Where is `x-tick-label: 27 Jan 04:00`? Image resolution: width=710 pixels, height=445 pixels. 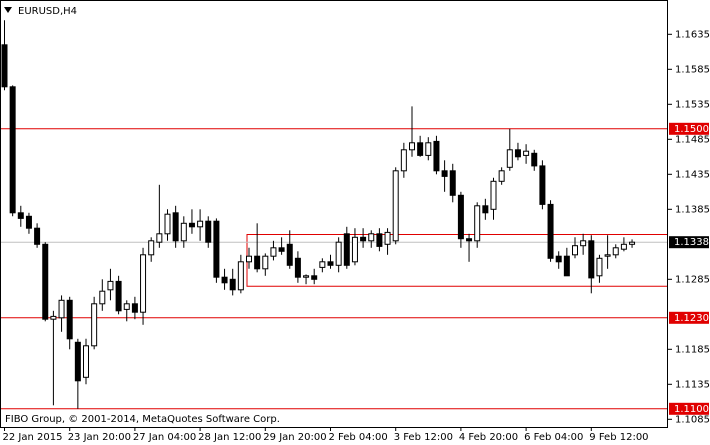 x-tick-label: 27 Jan 04:00 is located at coordinates (164, 437).